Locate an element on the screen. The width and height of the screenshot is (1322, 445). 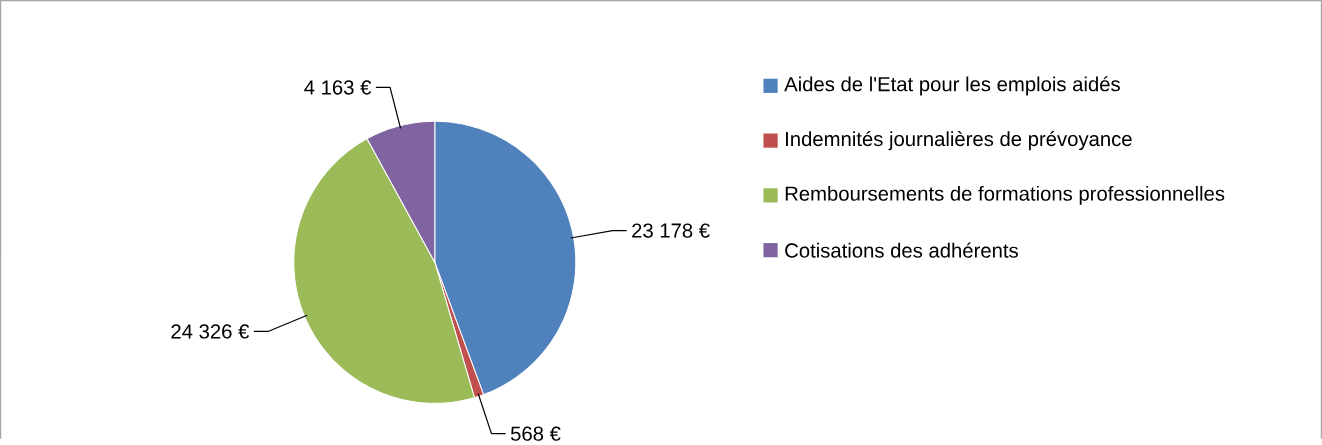
data-label: 23 178 € is located at coordinates (671, 230).